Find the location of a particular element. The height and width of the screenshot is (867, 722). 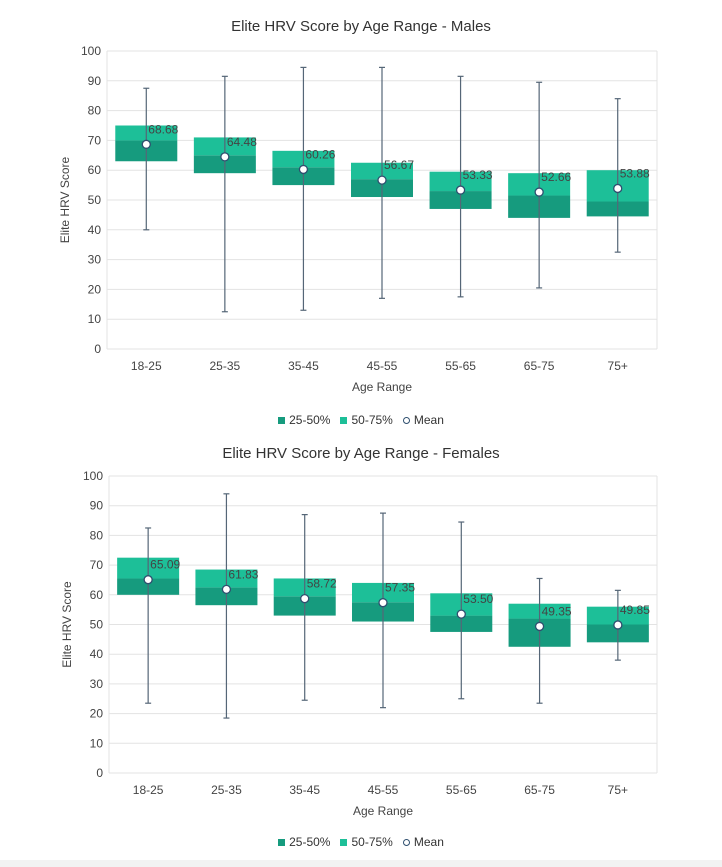

mean-data-label: 53.33 is located at coordinates (478, 175).